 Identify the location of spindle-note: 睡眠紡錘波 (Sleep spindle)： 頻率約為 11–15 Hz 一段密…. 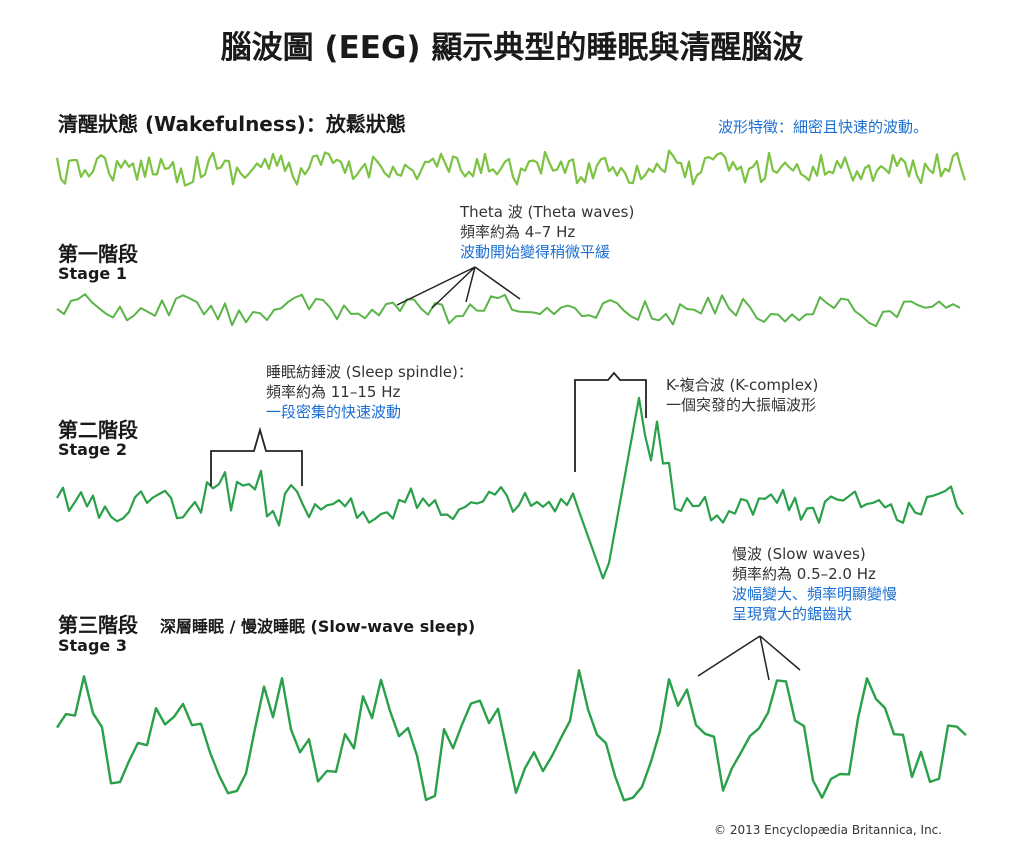
(369, 392).